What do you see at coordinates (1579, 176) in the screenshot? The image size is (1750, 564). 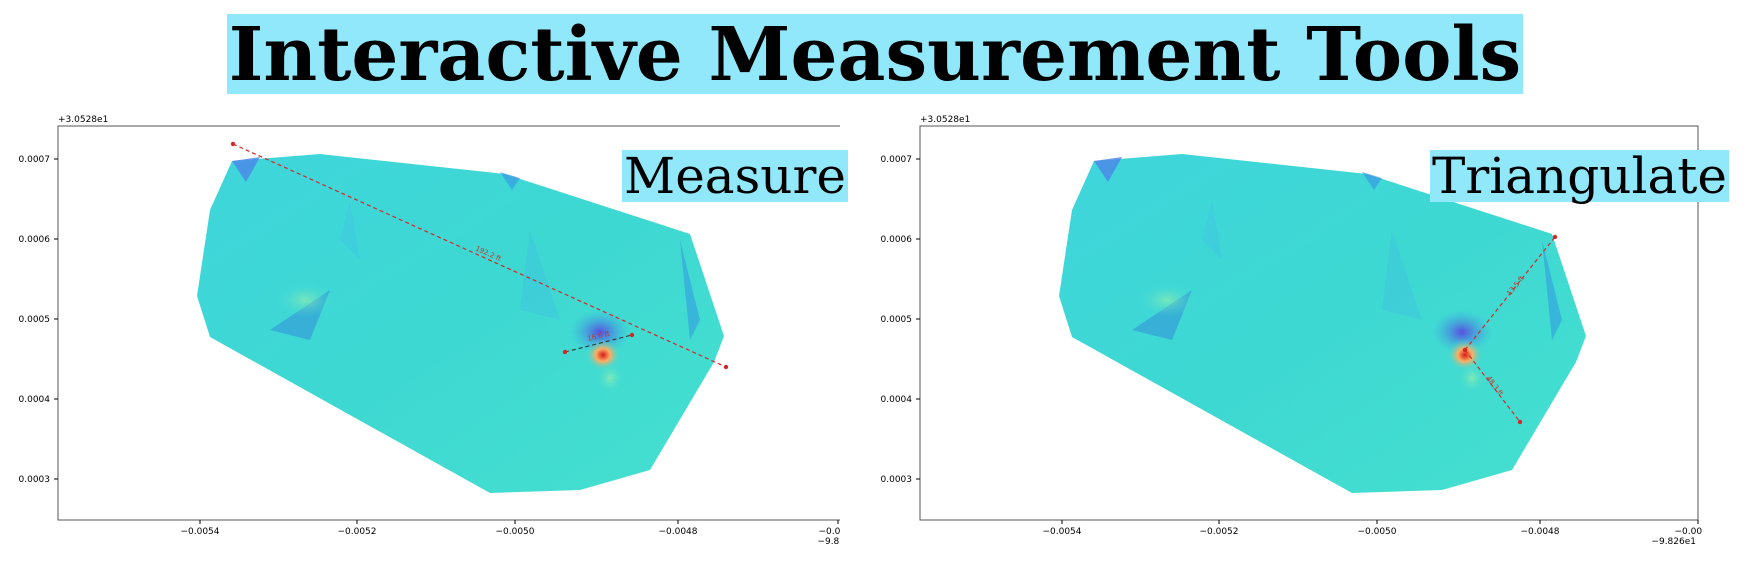 I see `triangulate-tool-label: Triangulate` at bounding box center [1579, 176].